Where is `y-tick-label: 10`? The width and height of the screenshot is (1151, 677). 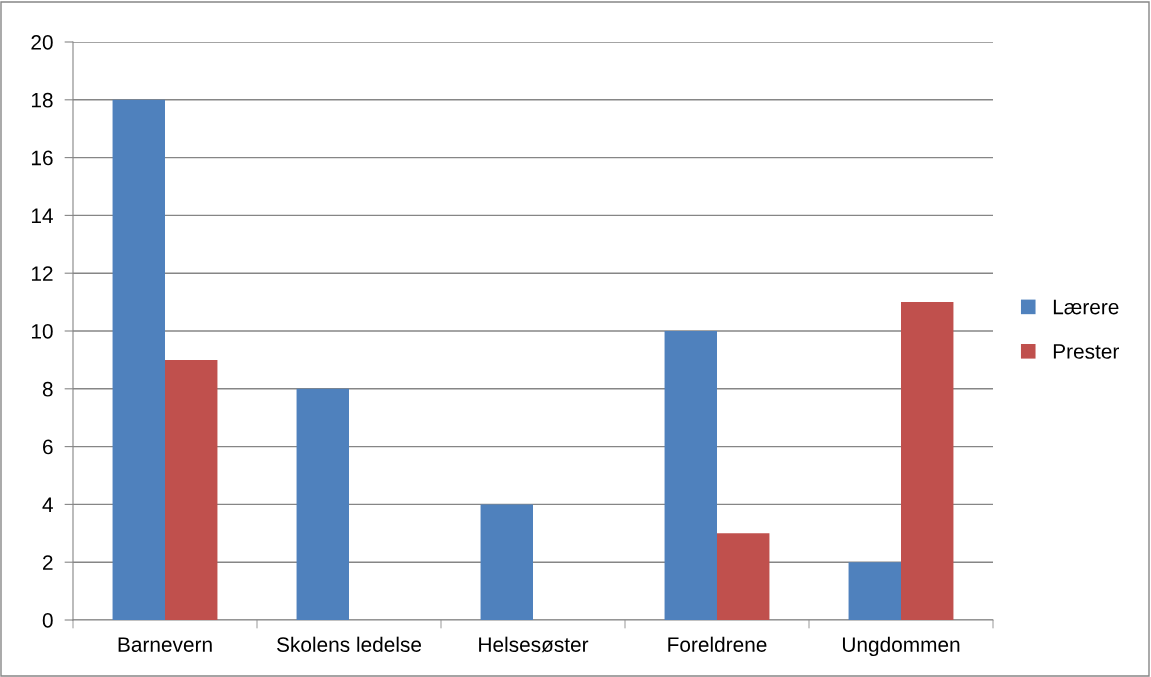 y-tick-label: 10 is located at coordinates (42, 331).